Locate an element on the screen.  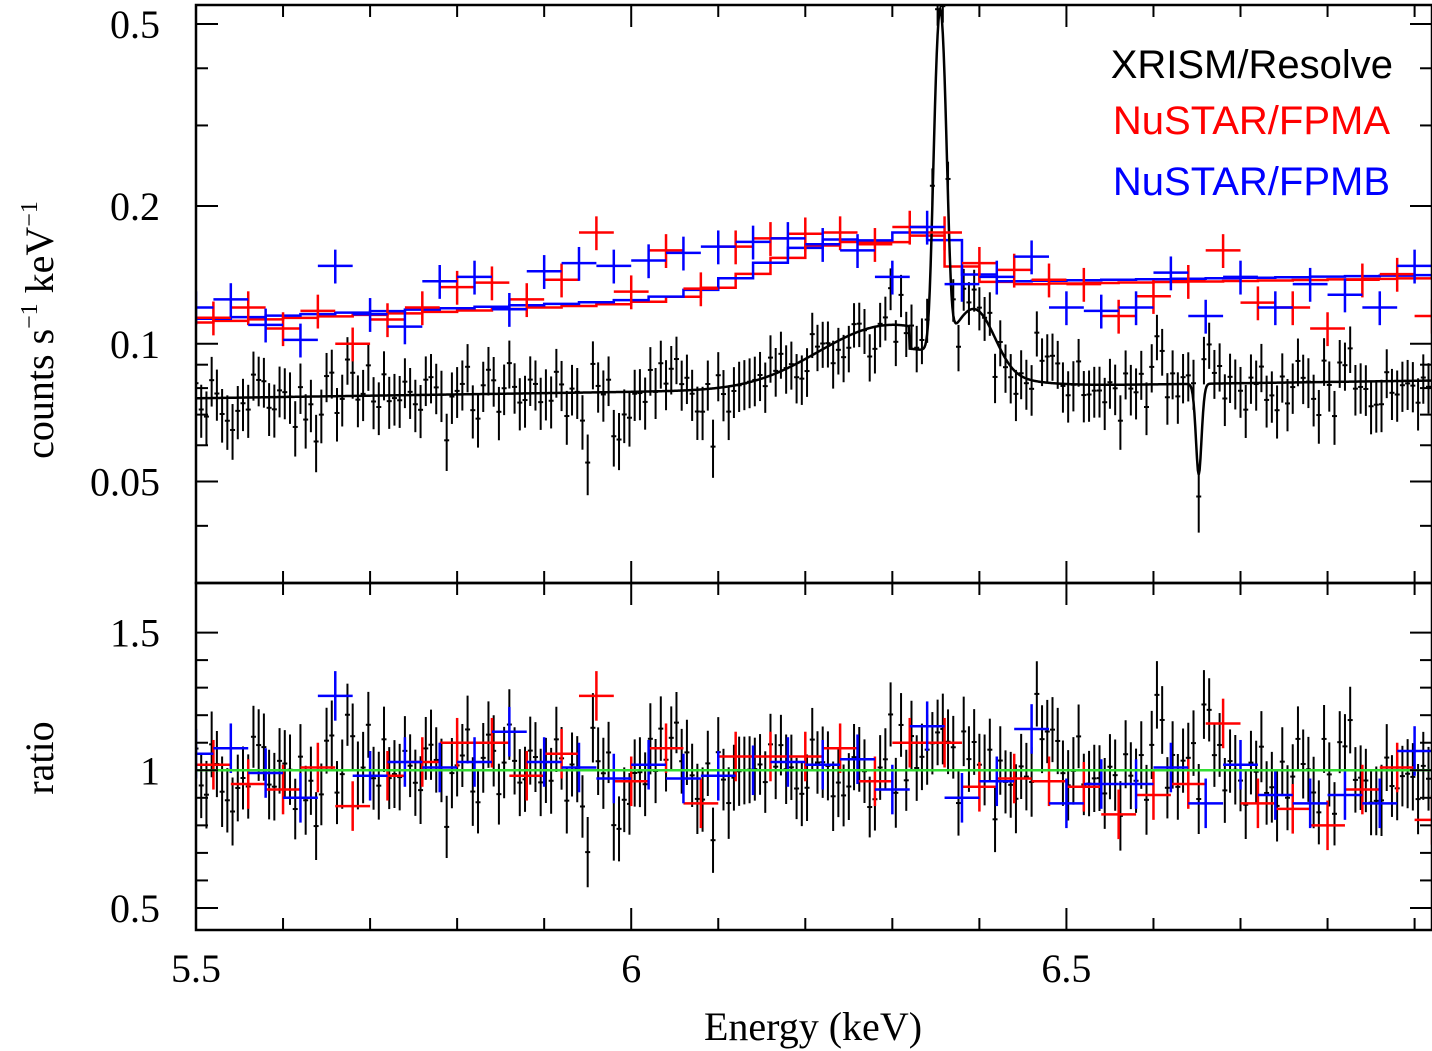
y-tick-label: 1.5 is located at coordinates (135, 633).